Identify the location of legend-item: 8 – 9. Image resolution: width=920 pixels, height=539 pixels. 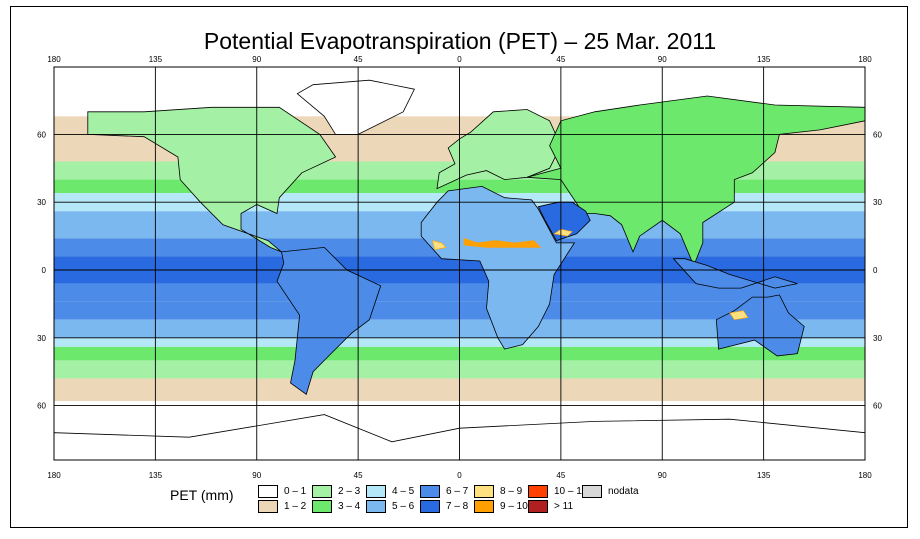
(498, 491).